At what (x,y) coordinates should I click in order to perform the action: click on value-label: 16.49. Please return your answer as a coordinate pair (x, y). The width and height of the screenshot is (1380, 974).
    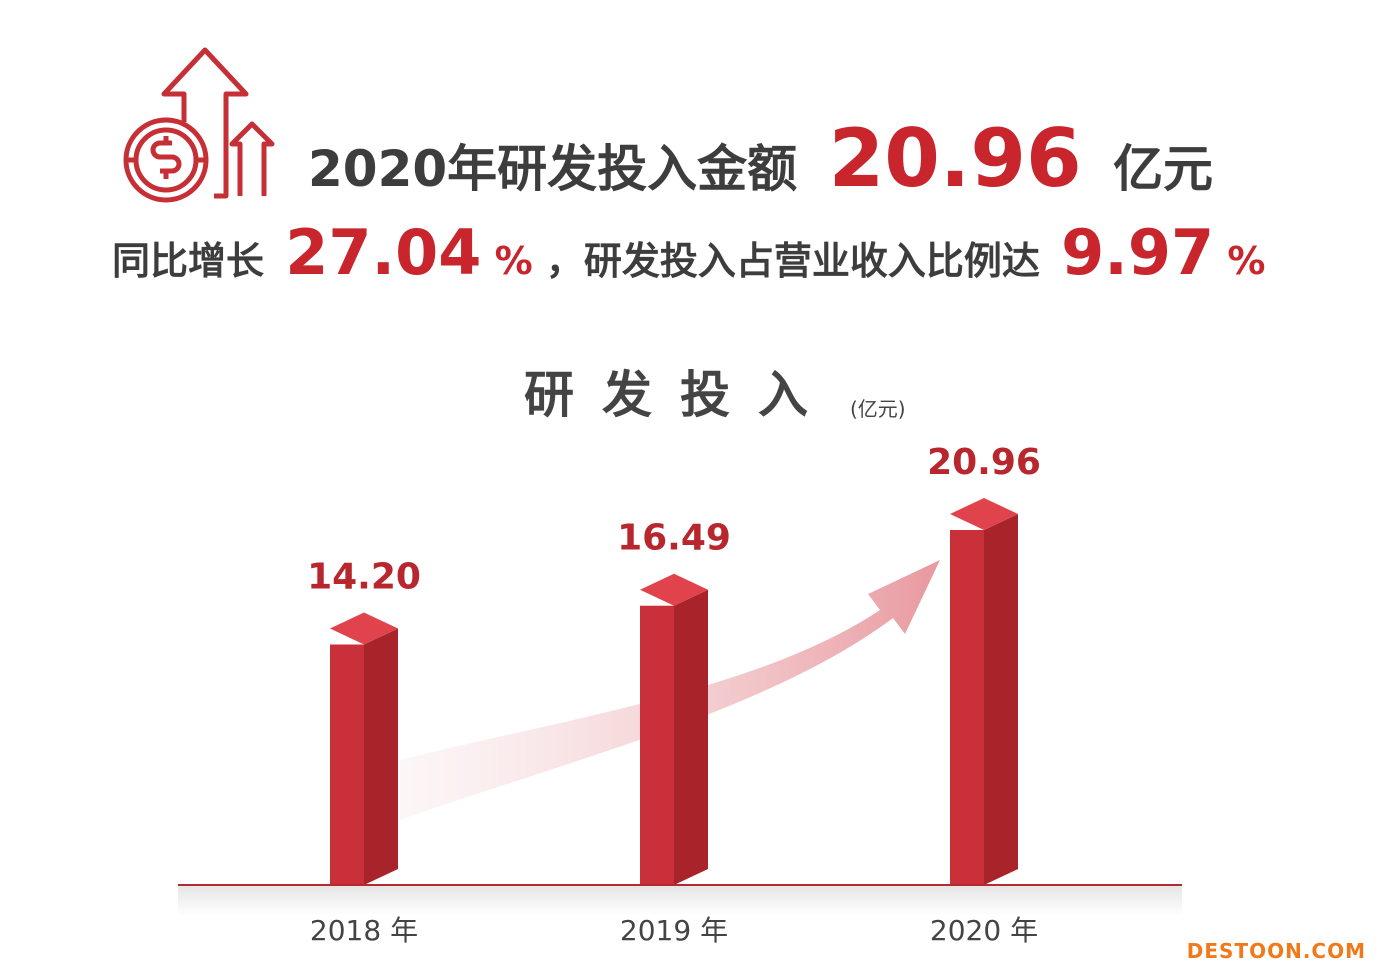
    Looking at the image, I should click on (674, 538).